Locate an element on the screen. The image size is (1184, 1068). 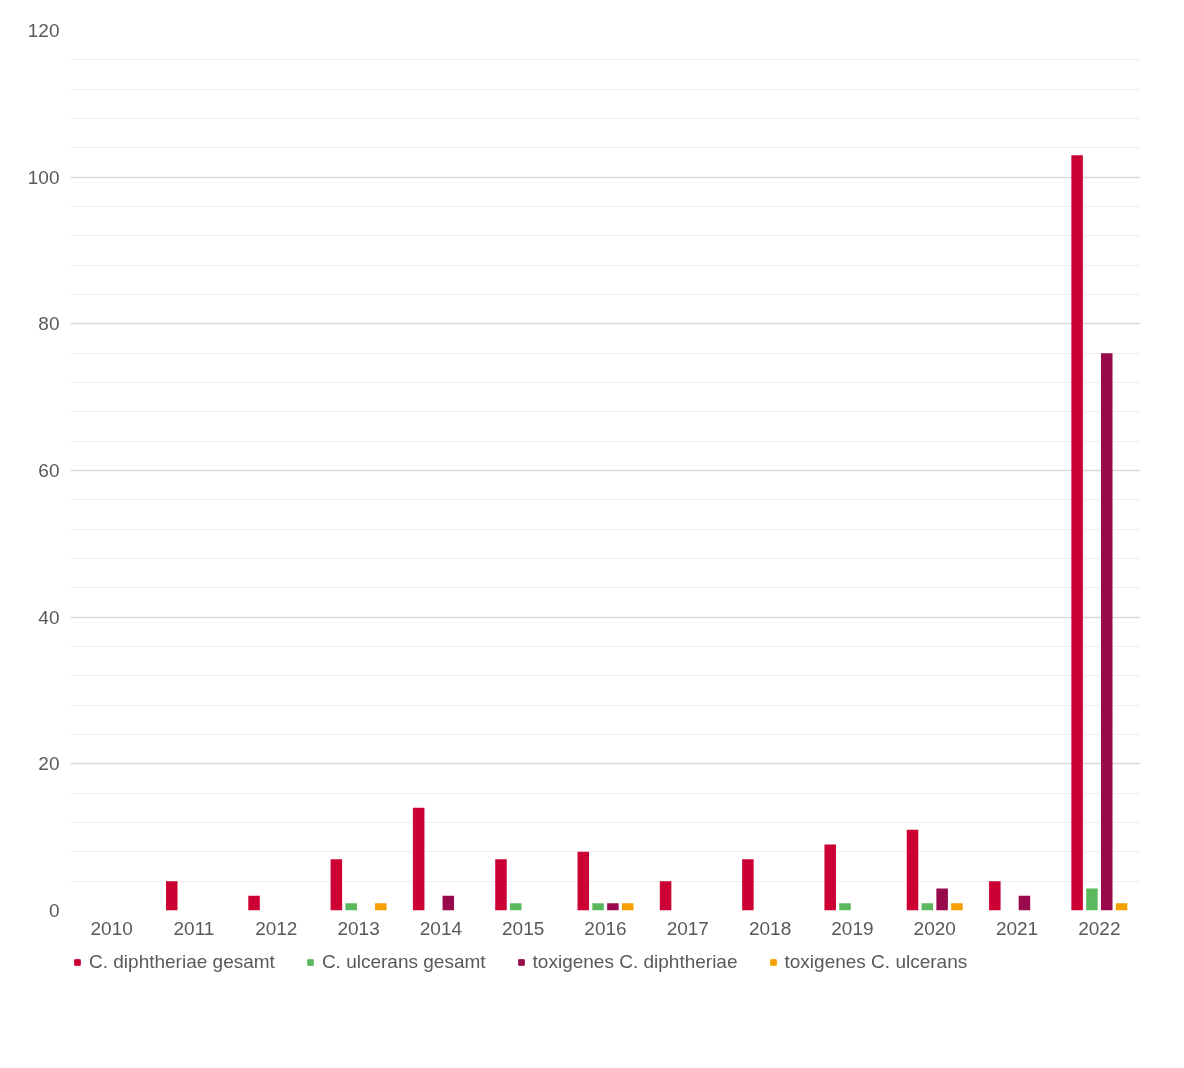
x-tick-label: 2013 is located at coordinates (358, 928).